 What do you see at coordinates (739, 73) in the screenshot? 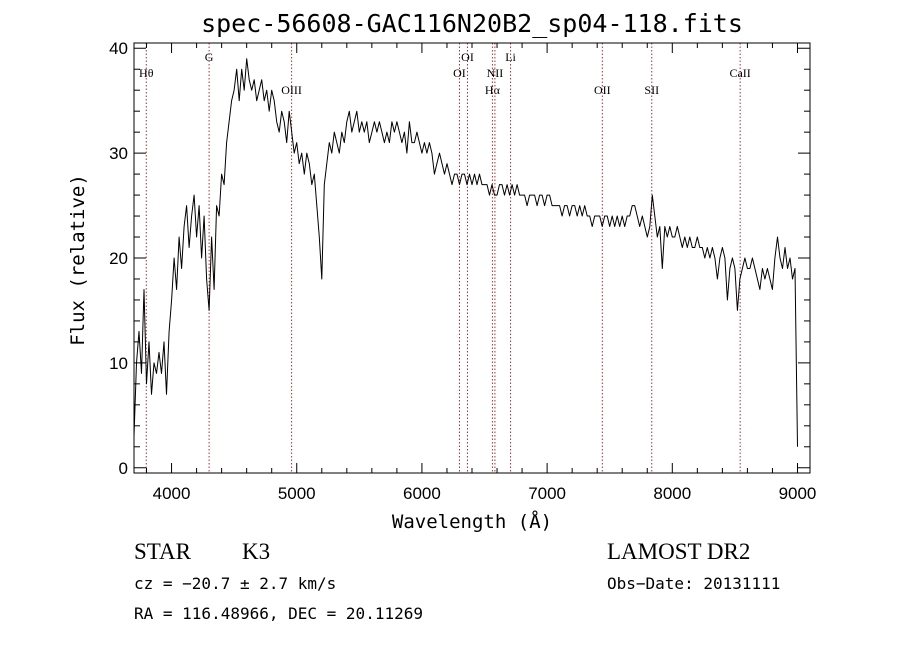
I see `spectral-line-label-10: CaII` at bounding box center [739, 73].